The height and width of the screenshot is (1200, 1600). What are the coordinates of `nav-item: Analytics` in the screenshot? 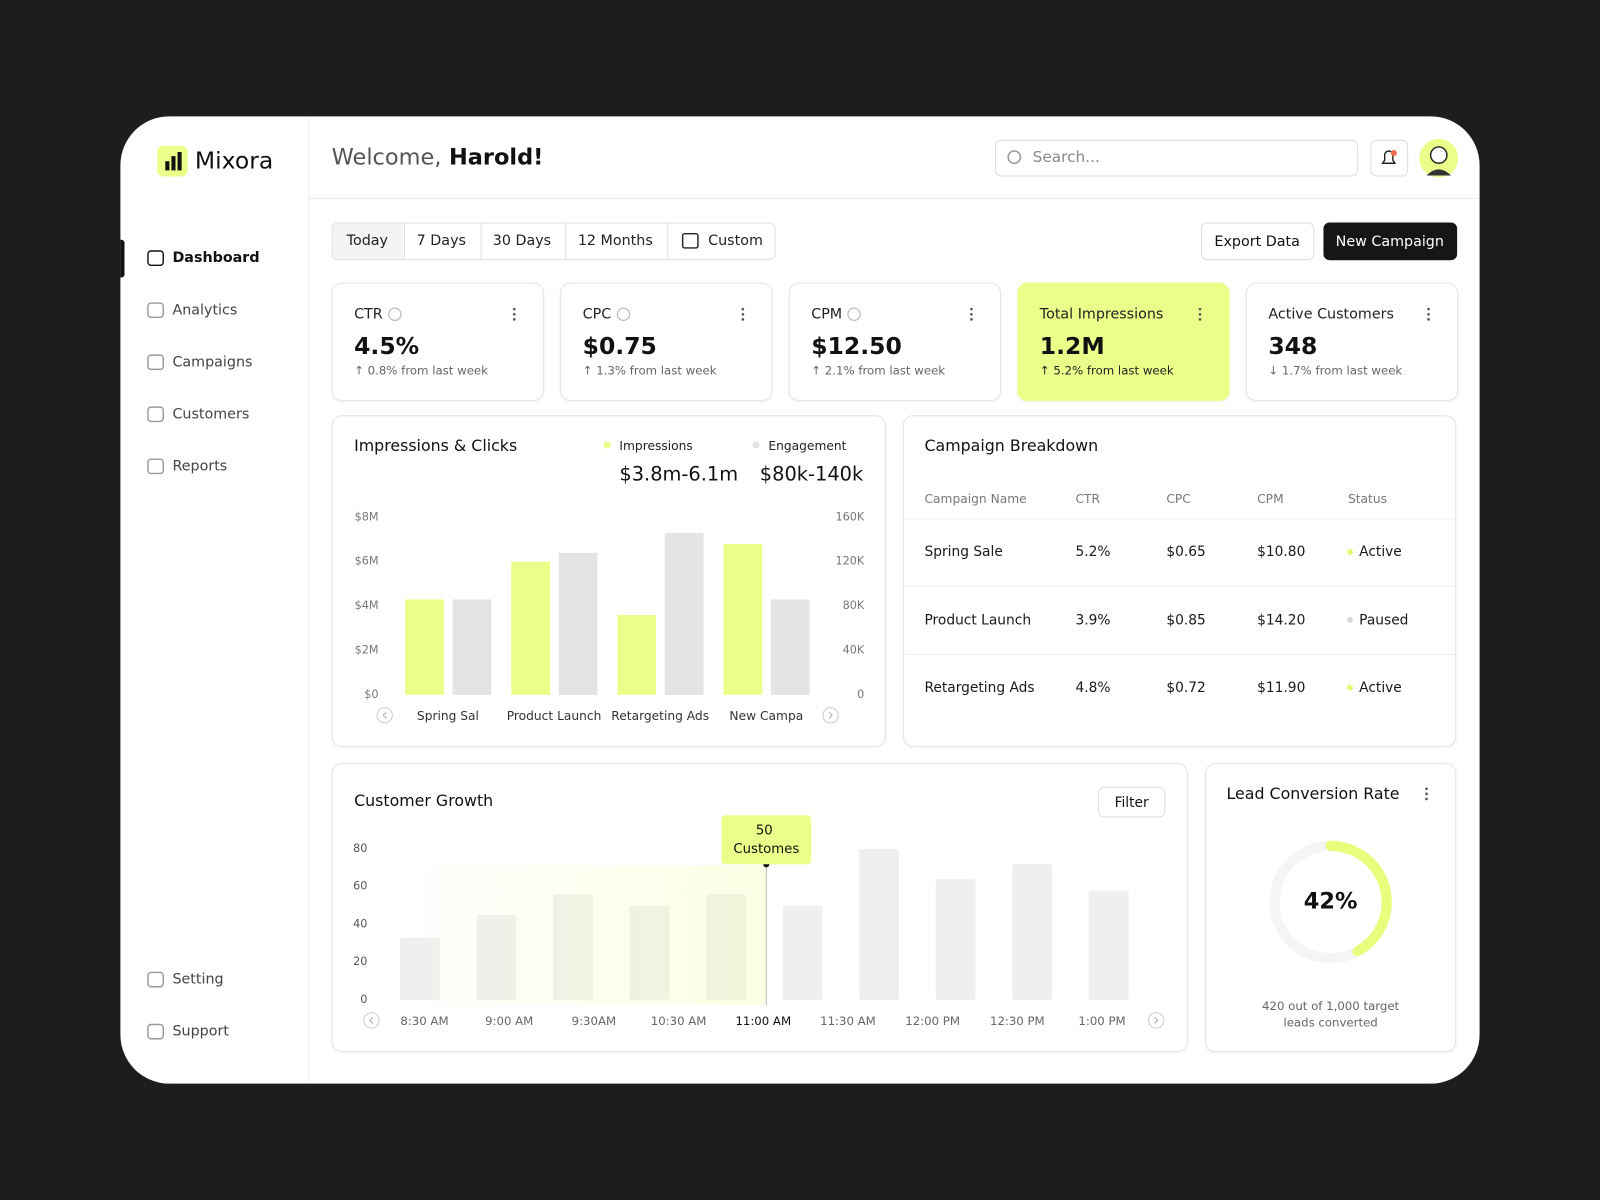 It's located at (205, 310).